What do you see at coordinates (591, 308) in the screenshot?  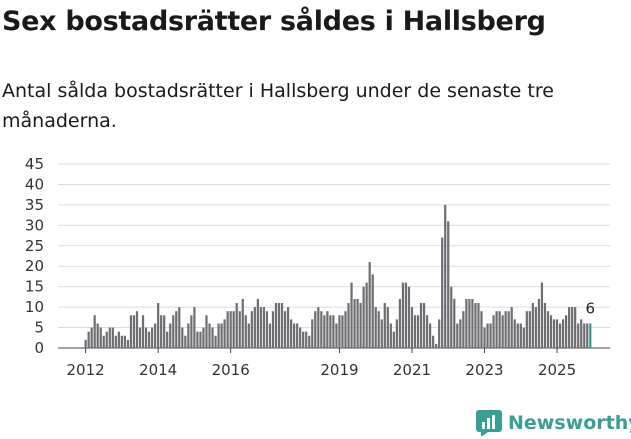 I see `latest-value-label: 6` at bounding box center [591, 308].